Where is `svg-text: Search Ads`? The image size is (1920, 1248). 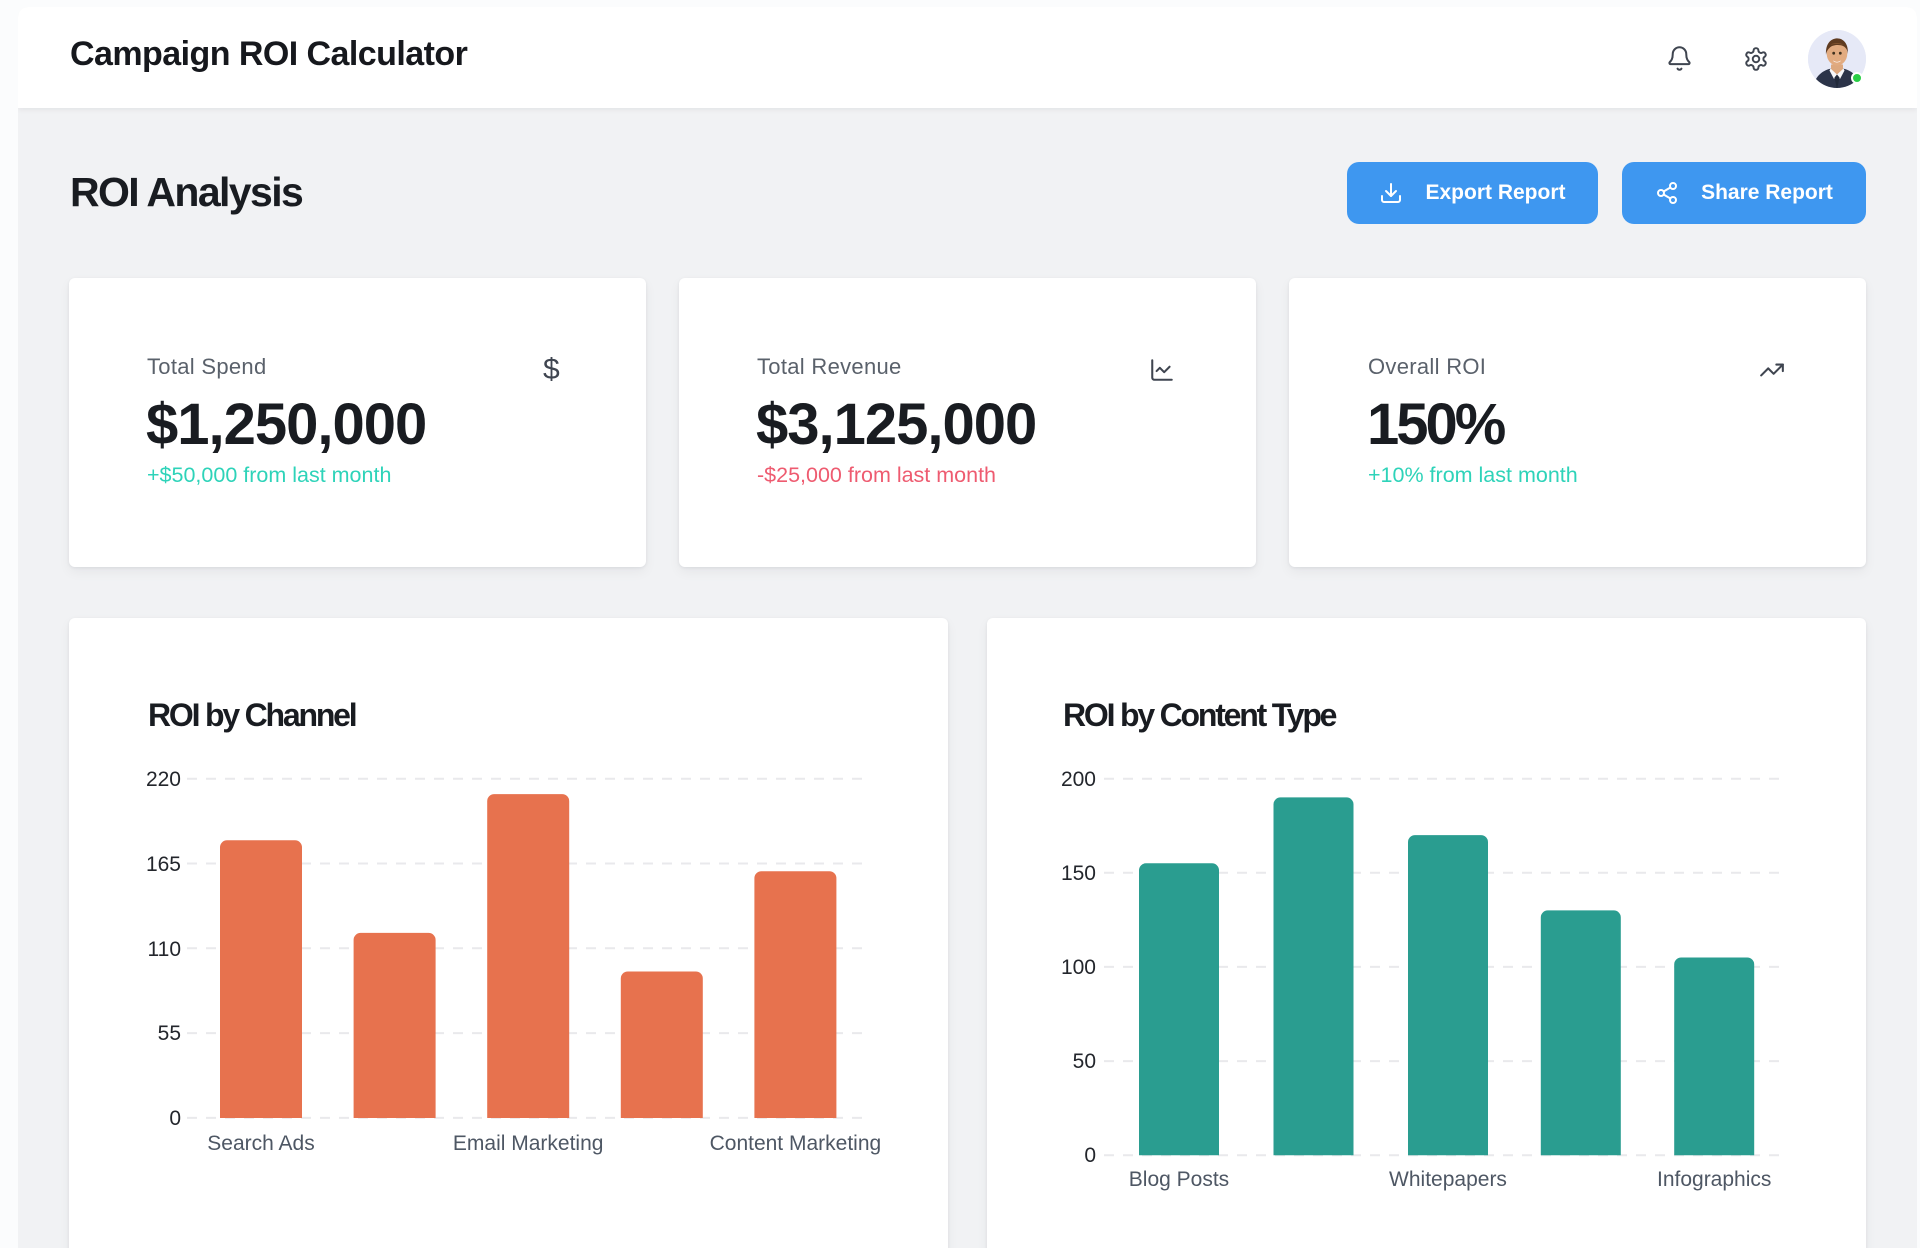
svg-text: Search Ads is located at coordinates (260, 1143).